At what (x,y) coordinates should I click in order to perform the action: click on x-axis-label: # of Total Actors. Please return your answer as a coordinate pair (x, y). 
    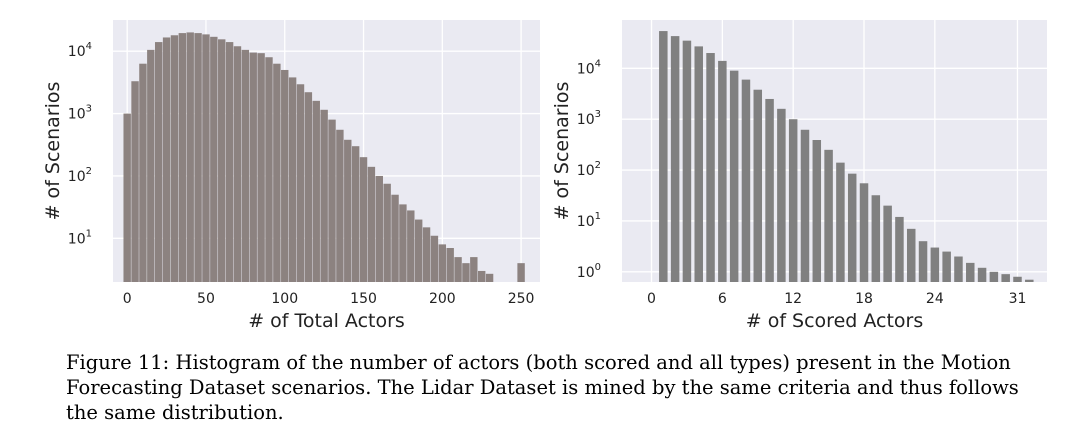
    Looking at the image, I should click on (326, 321).